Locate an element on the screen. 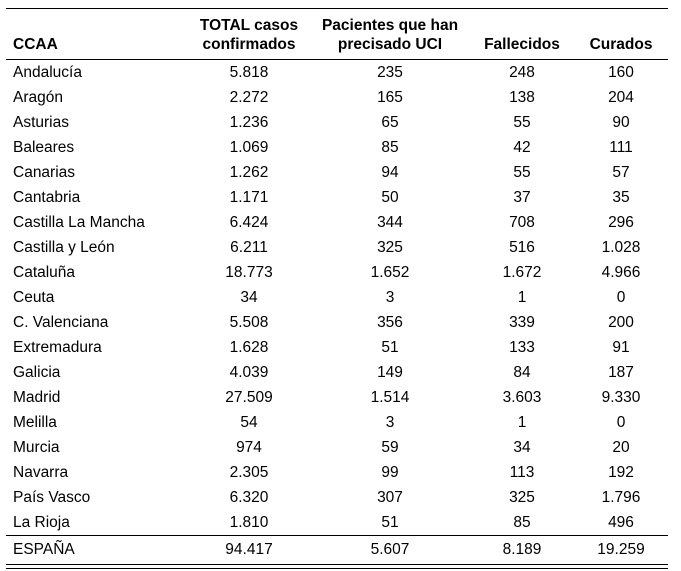  table-row: Cataluña 18.773 1.652 1.672 4.966 is located at coordinates (337, 272).